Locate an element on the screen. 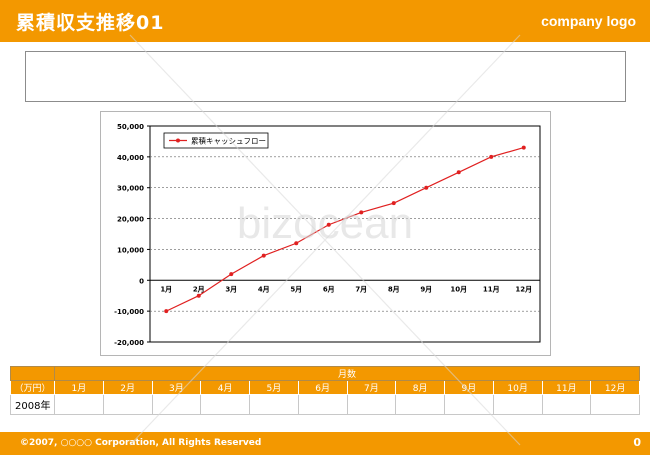 This screenshot has height=455, width=650. month-header: 8月 is located at coordinates (420, 387).